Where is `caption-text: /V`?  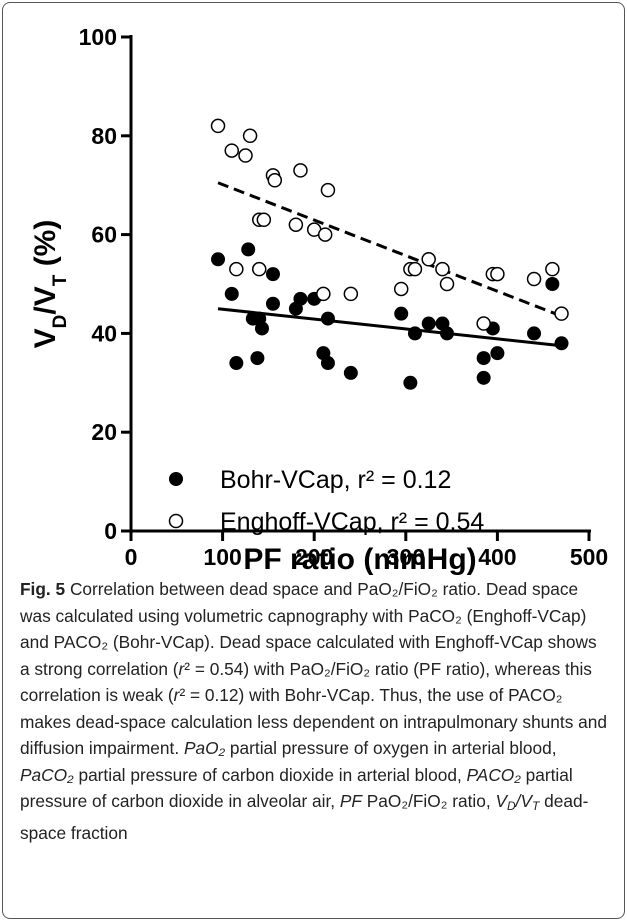 caption-text: /V is located at coordinates (523, 801).